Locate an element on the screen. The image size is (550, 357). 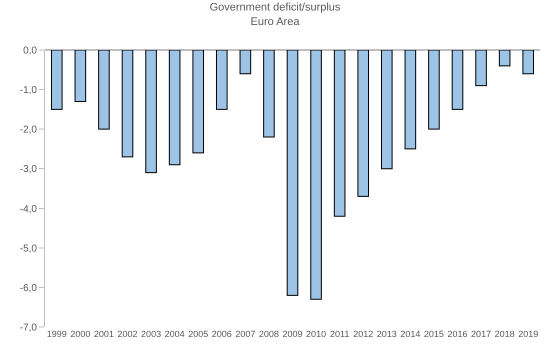
x-tick-label: 2017 is located at coordinates (481, 334).